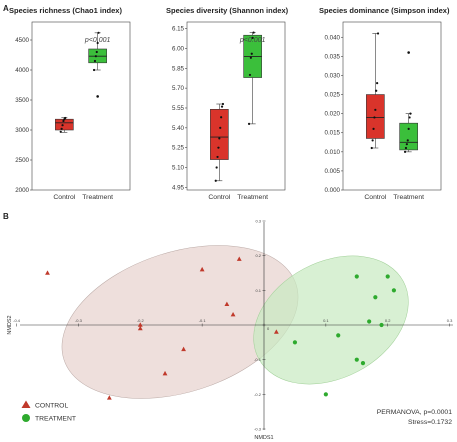  Describe the element at coordinates (333, 95) in the screenshot. I see `y-tick-label: 0.025` at that location.